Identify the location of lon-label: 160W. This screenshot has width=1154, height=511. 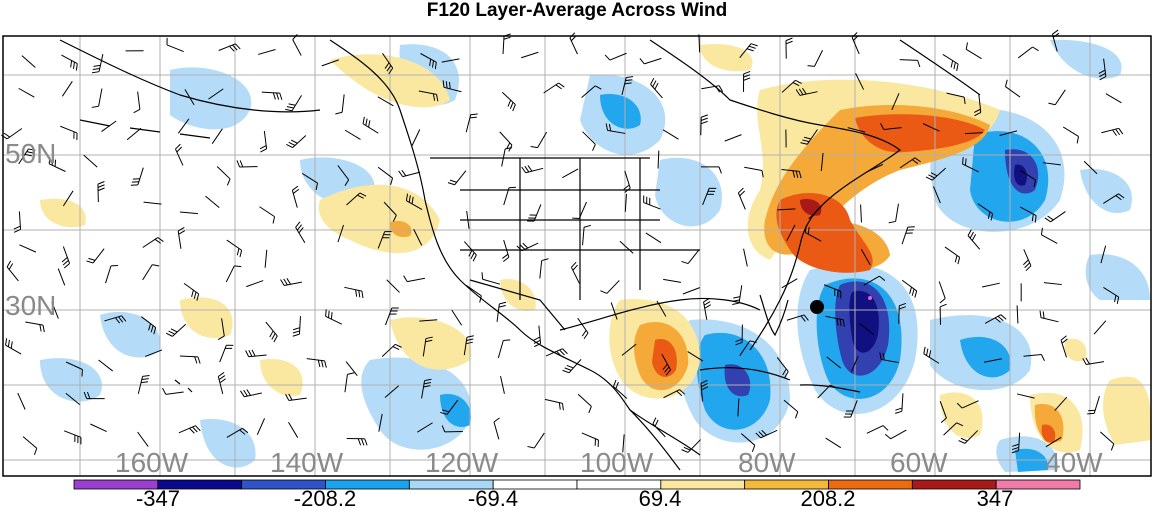
(152, 462).